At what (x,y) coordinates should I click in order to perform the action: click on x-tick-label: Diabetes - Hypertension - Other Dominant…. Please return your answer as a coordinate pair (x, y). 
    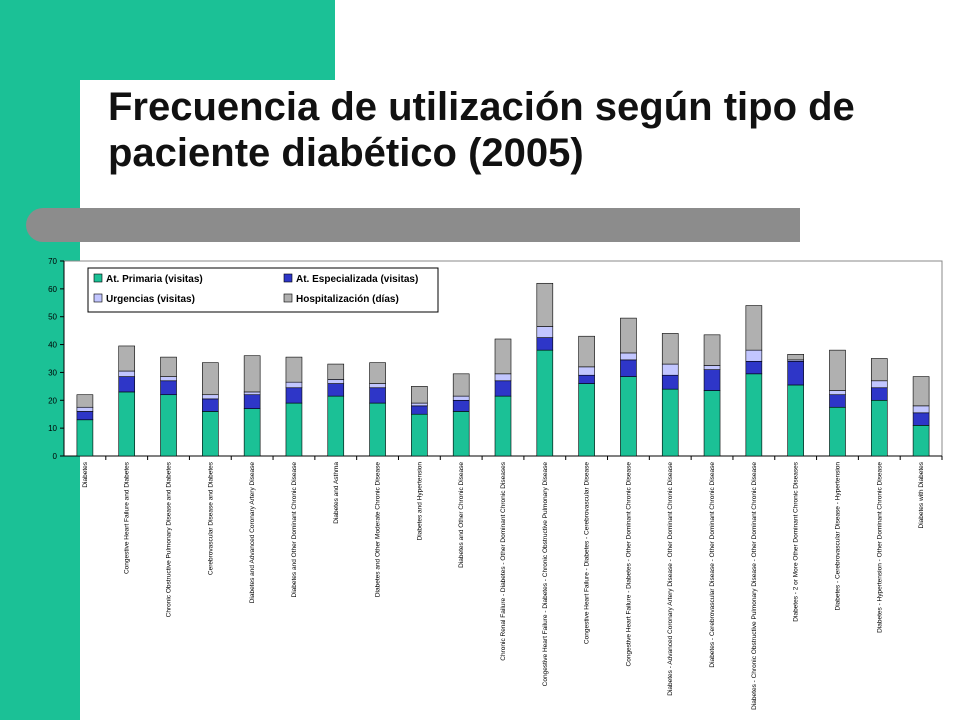
    Looking at the image, I should click on (879, 547).